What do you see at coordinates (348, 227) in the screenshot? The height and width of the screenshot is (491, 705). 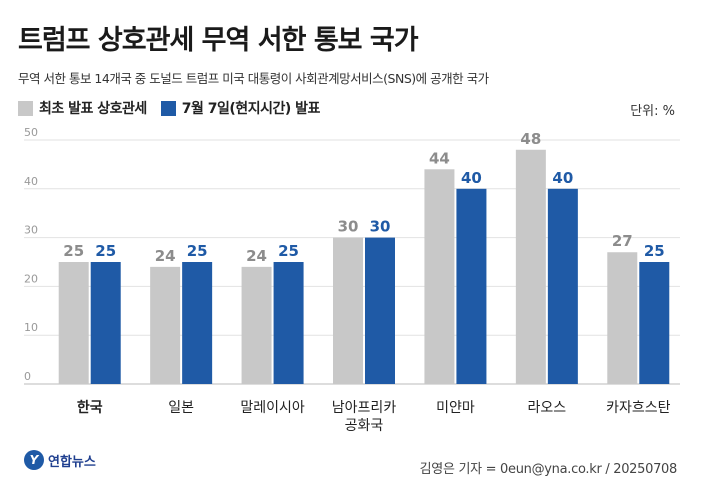 I see `data-label-initial: 30` at bounding box center [348, 227].